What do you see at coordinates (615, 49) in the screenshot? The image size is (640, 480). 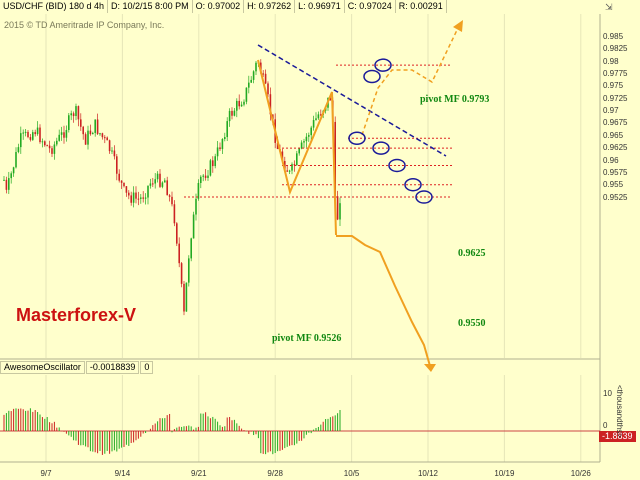 I see `price-tick-label: 0.9825` at bounding box center [615, 49].